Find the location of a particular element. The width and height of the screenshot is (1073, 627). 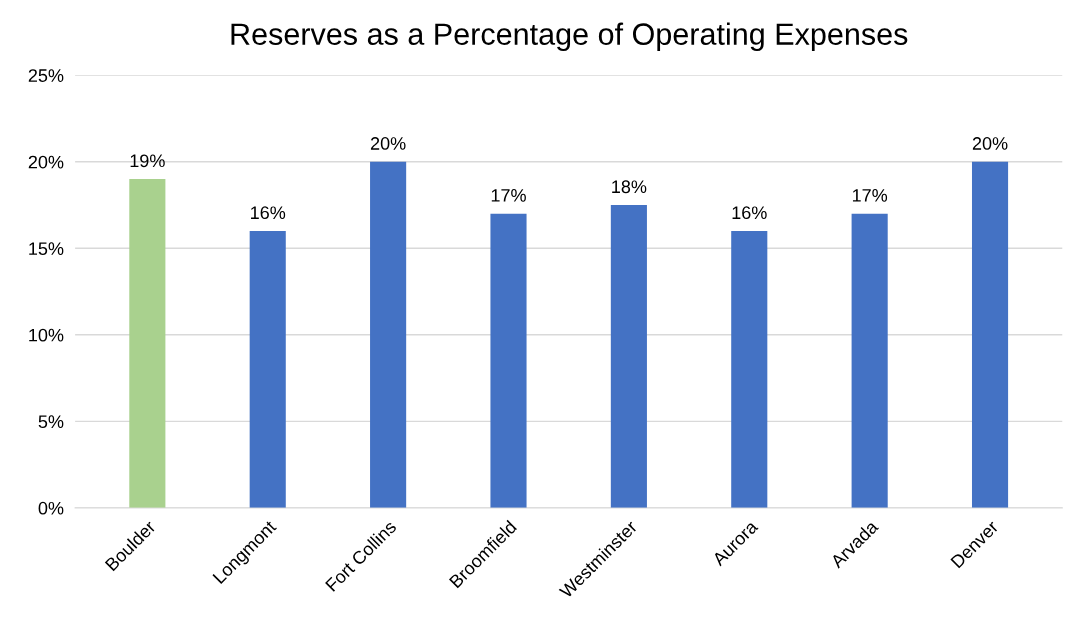

y-tick-label: 15% is located at coordinates (46, 249).